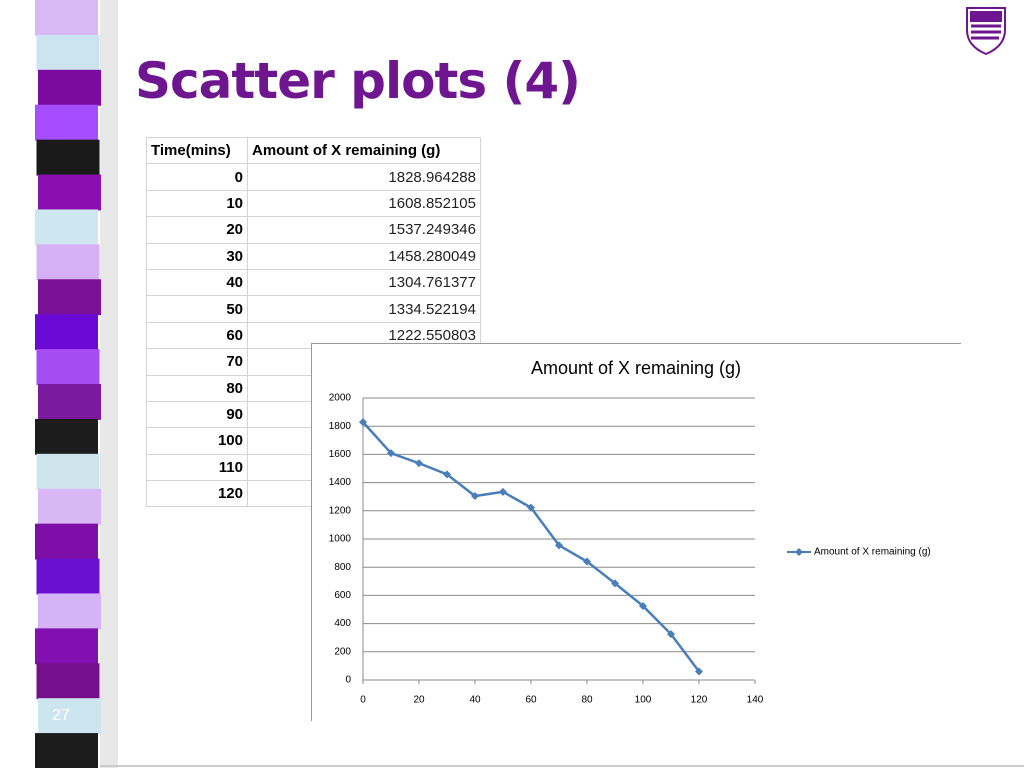  I want to click on y-tick-label: 1600, so click(340, 454).